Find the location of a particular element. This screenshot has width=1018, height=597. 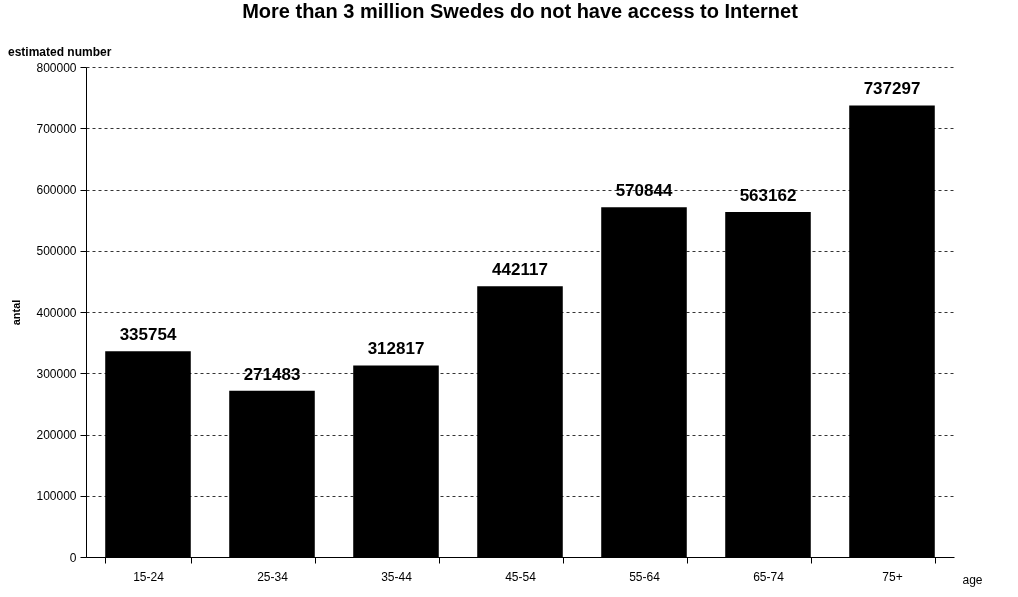

x-tick-label: 55-64 is located at coordinates (645, 576).